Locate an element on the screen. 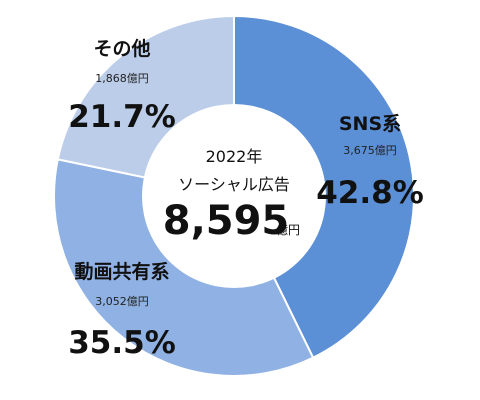  label-video-percent: 35.5% is located at coordinates (122, 343).